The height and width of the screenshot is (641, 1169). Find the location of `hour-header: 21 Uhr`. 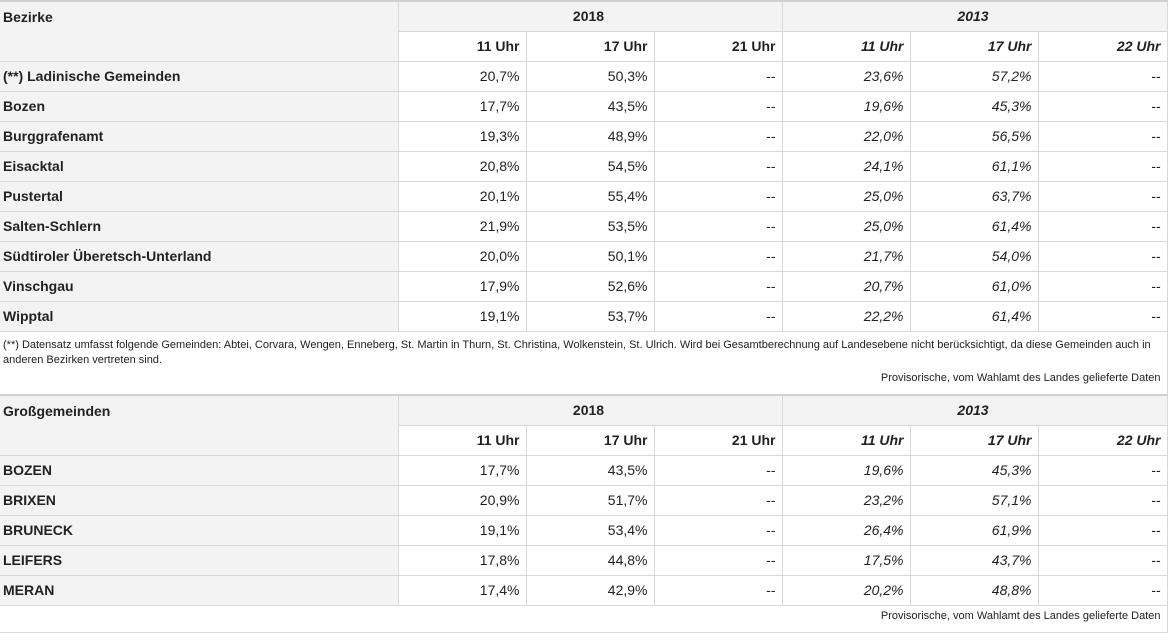

hour-header: 21 Uhr is located at coordinates (718, 46).